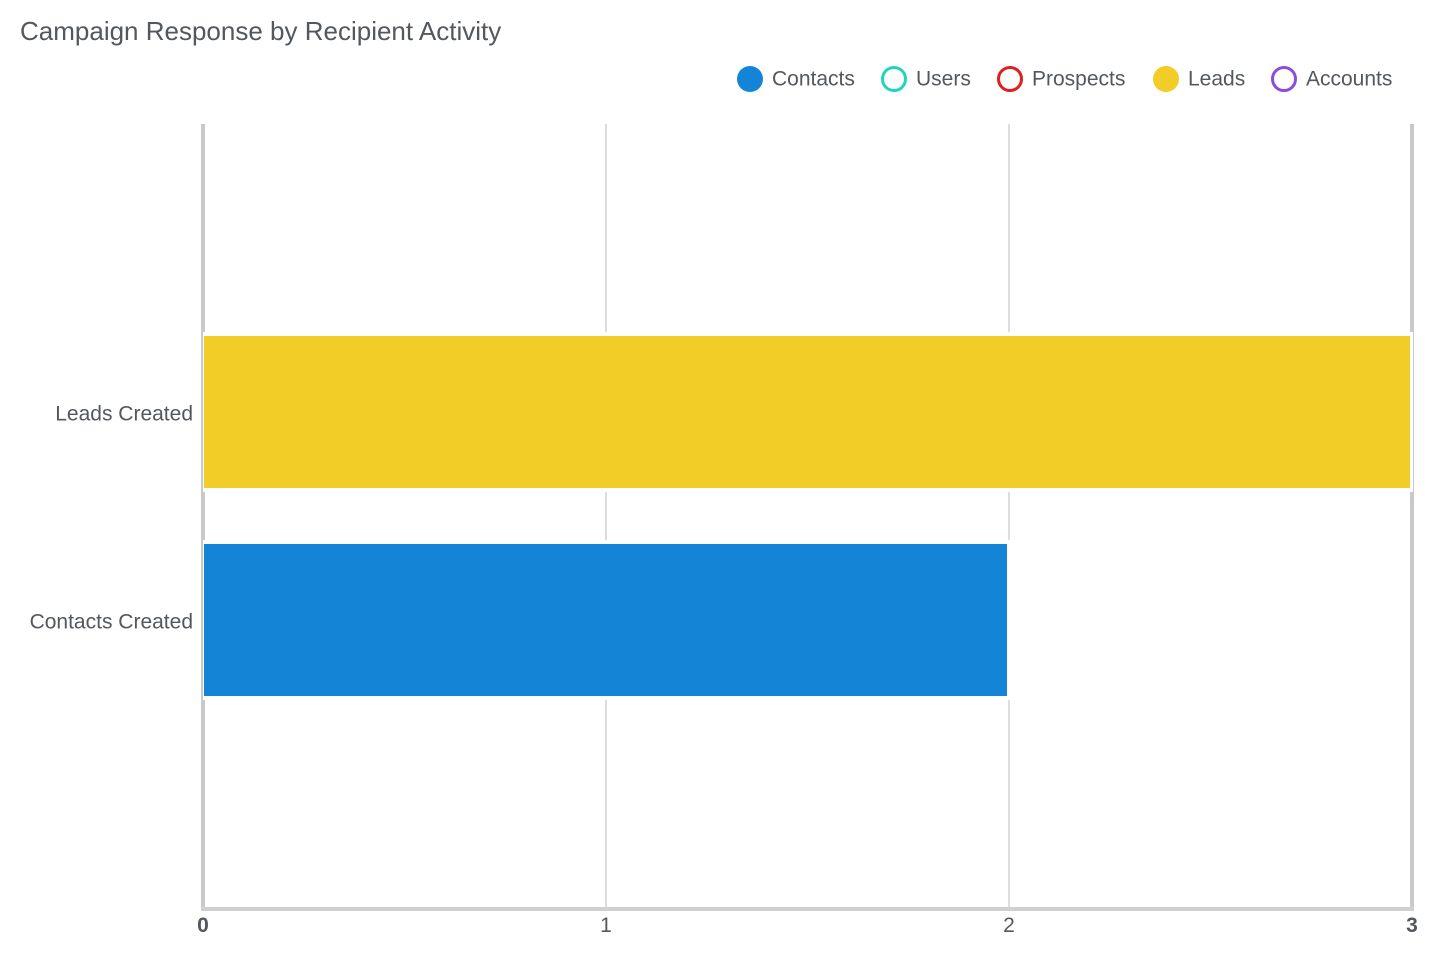 This screenshot has width=1440, height=960. I want to click on x-tick-label: 1, so click(606, 925).